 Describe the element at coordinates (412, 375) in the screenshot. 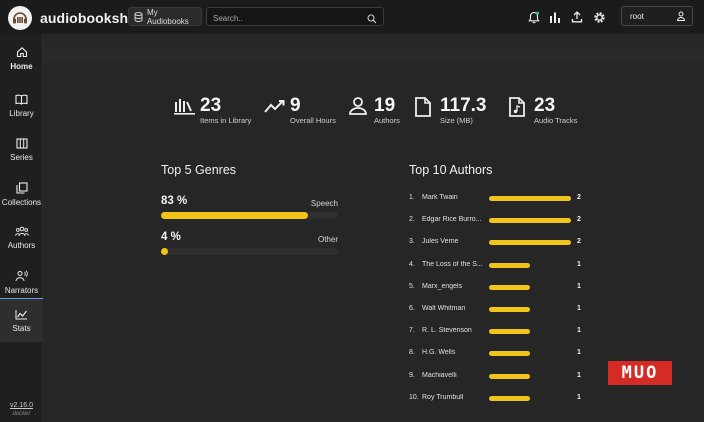

I see `author-rank: 9.` at that location.